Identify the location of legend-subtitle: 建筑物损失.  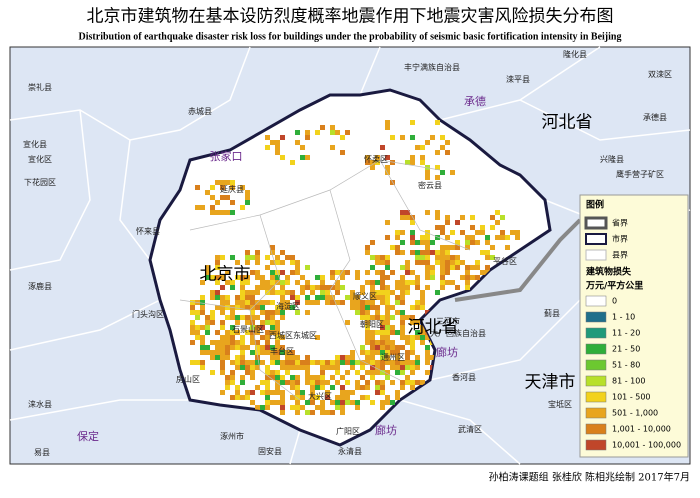
(609, 272).